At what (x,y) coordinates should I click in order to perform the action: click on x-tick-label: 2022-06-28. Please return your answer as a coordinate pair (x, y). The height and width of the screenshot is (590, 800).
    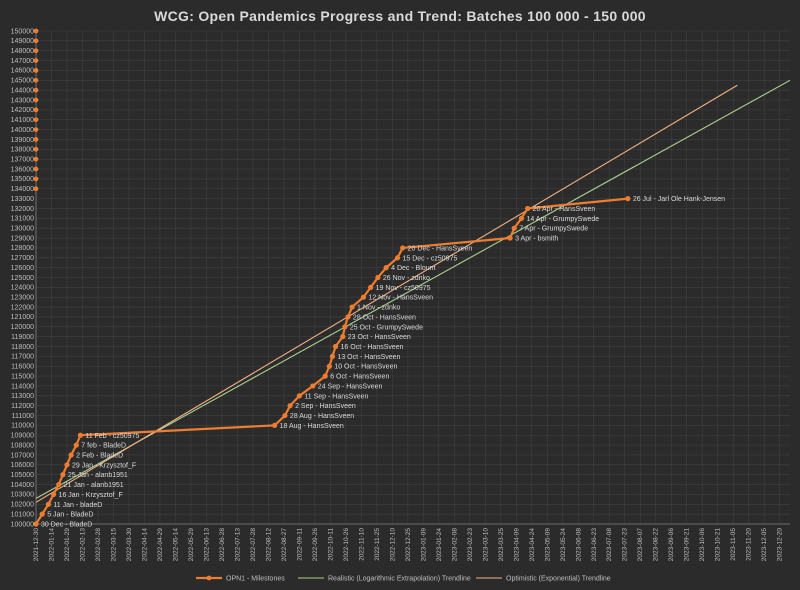
    Looking at the image, I should click on (222, 545).